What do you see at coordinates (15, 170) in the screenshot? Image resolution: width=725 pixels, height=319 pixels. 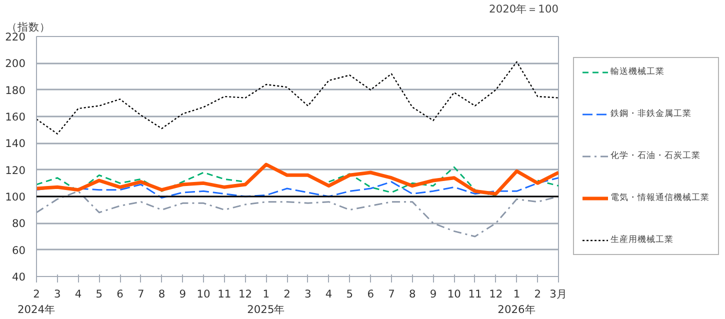 I see `y-tick-label: 120` at bounding box center [15, 170].